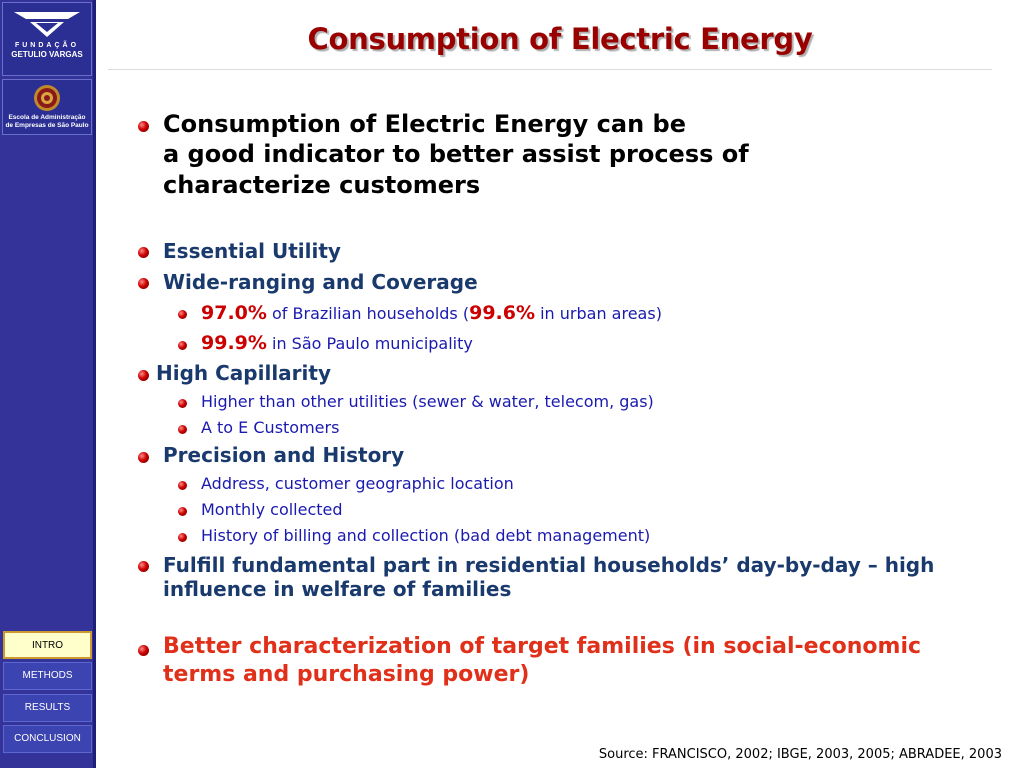 The height and width of the screenshot is (768, 1024). Describe the element at coordinates (234, 313) in the screenshot. I see `pct-brazil: 97.0%` at that location.